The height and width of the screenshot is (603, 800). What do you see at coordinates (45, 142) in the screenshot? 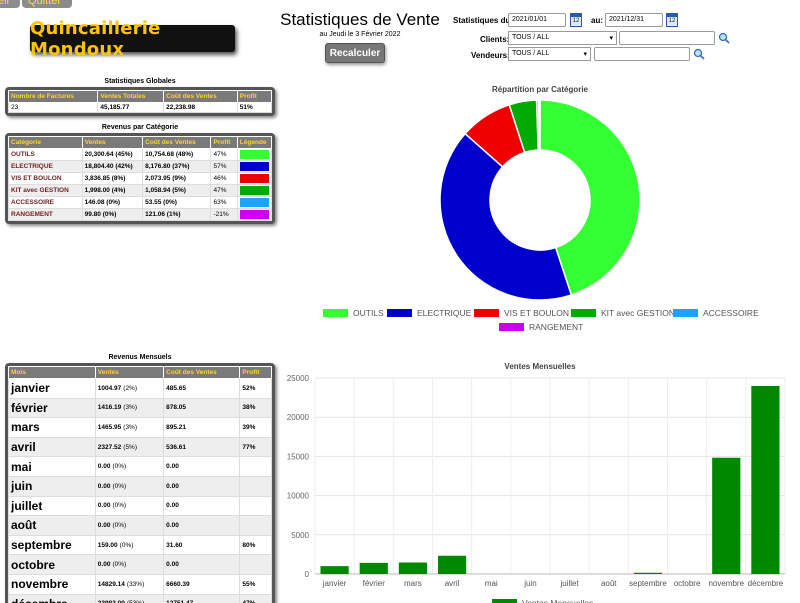
I see `table-header: Catégorie` at bounding box center [45, 142].